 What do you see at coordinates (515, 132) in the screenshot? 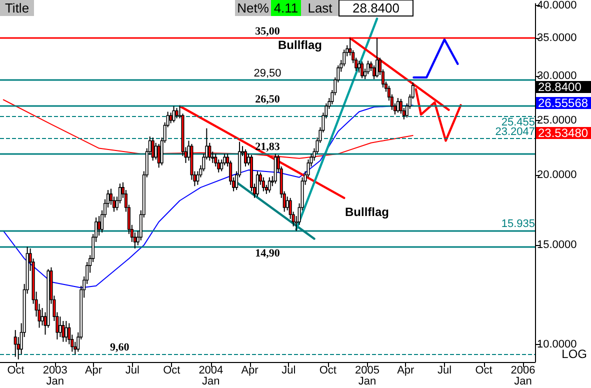
I see `ref-line-label: 23.2047` at bounding box center [515, 132].